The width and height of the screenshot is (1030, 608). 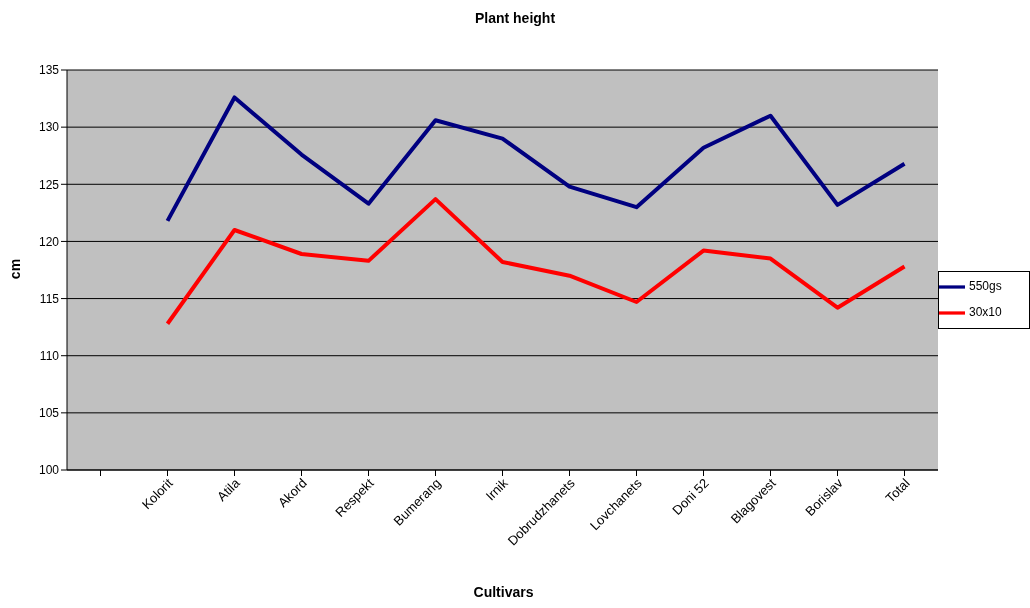 I want to click on legend-label: 550gs, so click(x=985, y=286).